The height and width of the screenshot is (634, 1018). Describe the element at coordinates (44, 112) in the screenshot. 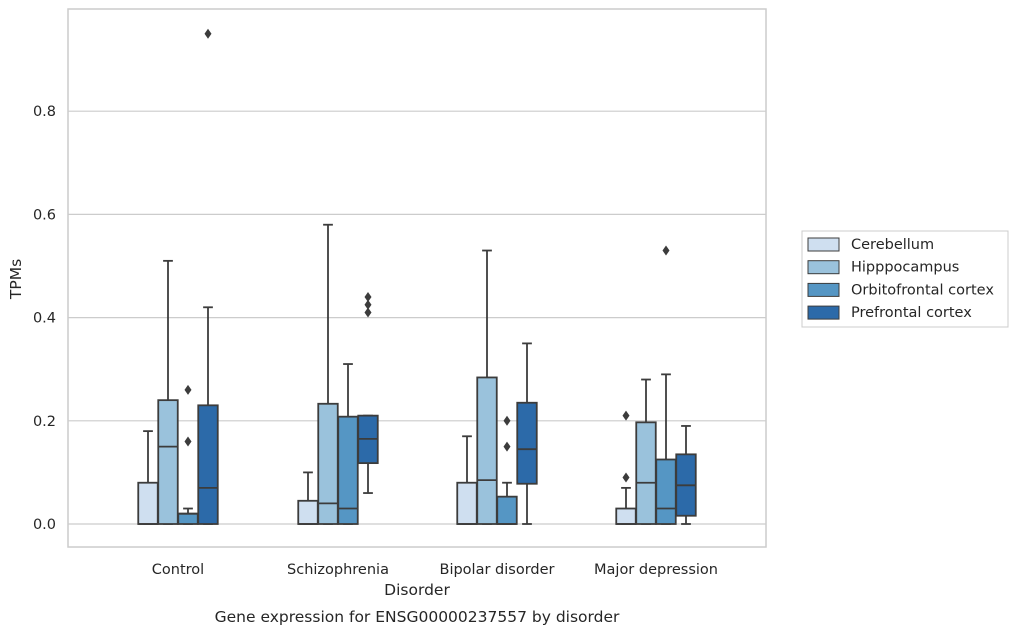

I see `y-tick-label: 0.8` at that location.